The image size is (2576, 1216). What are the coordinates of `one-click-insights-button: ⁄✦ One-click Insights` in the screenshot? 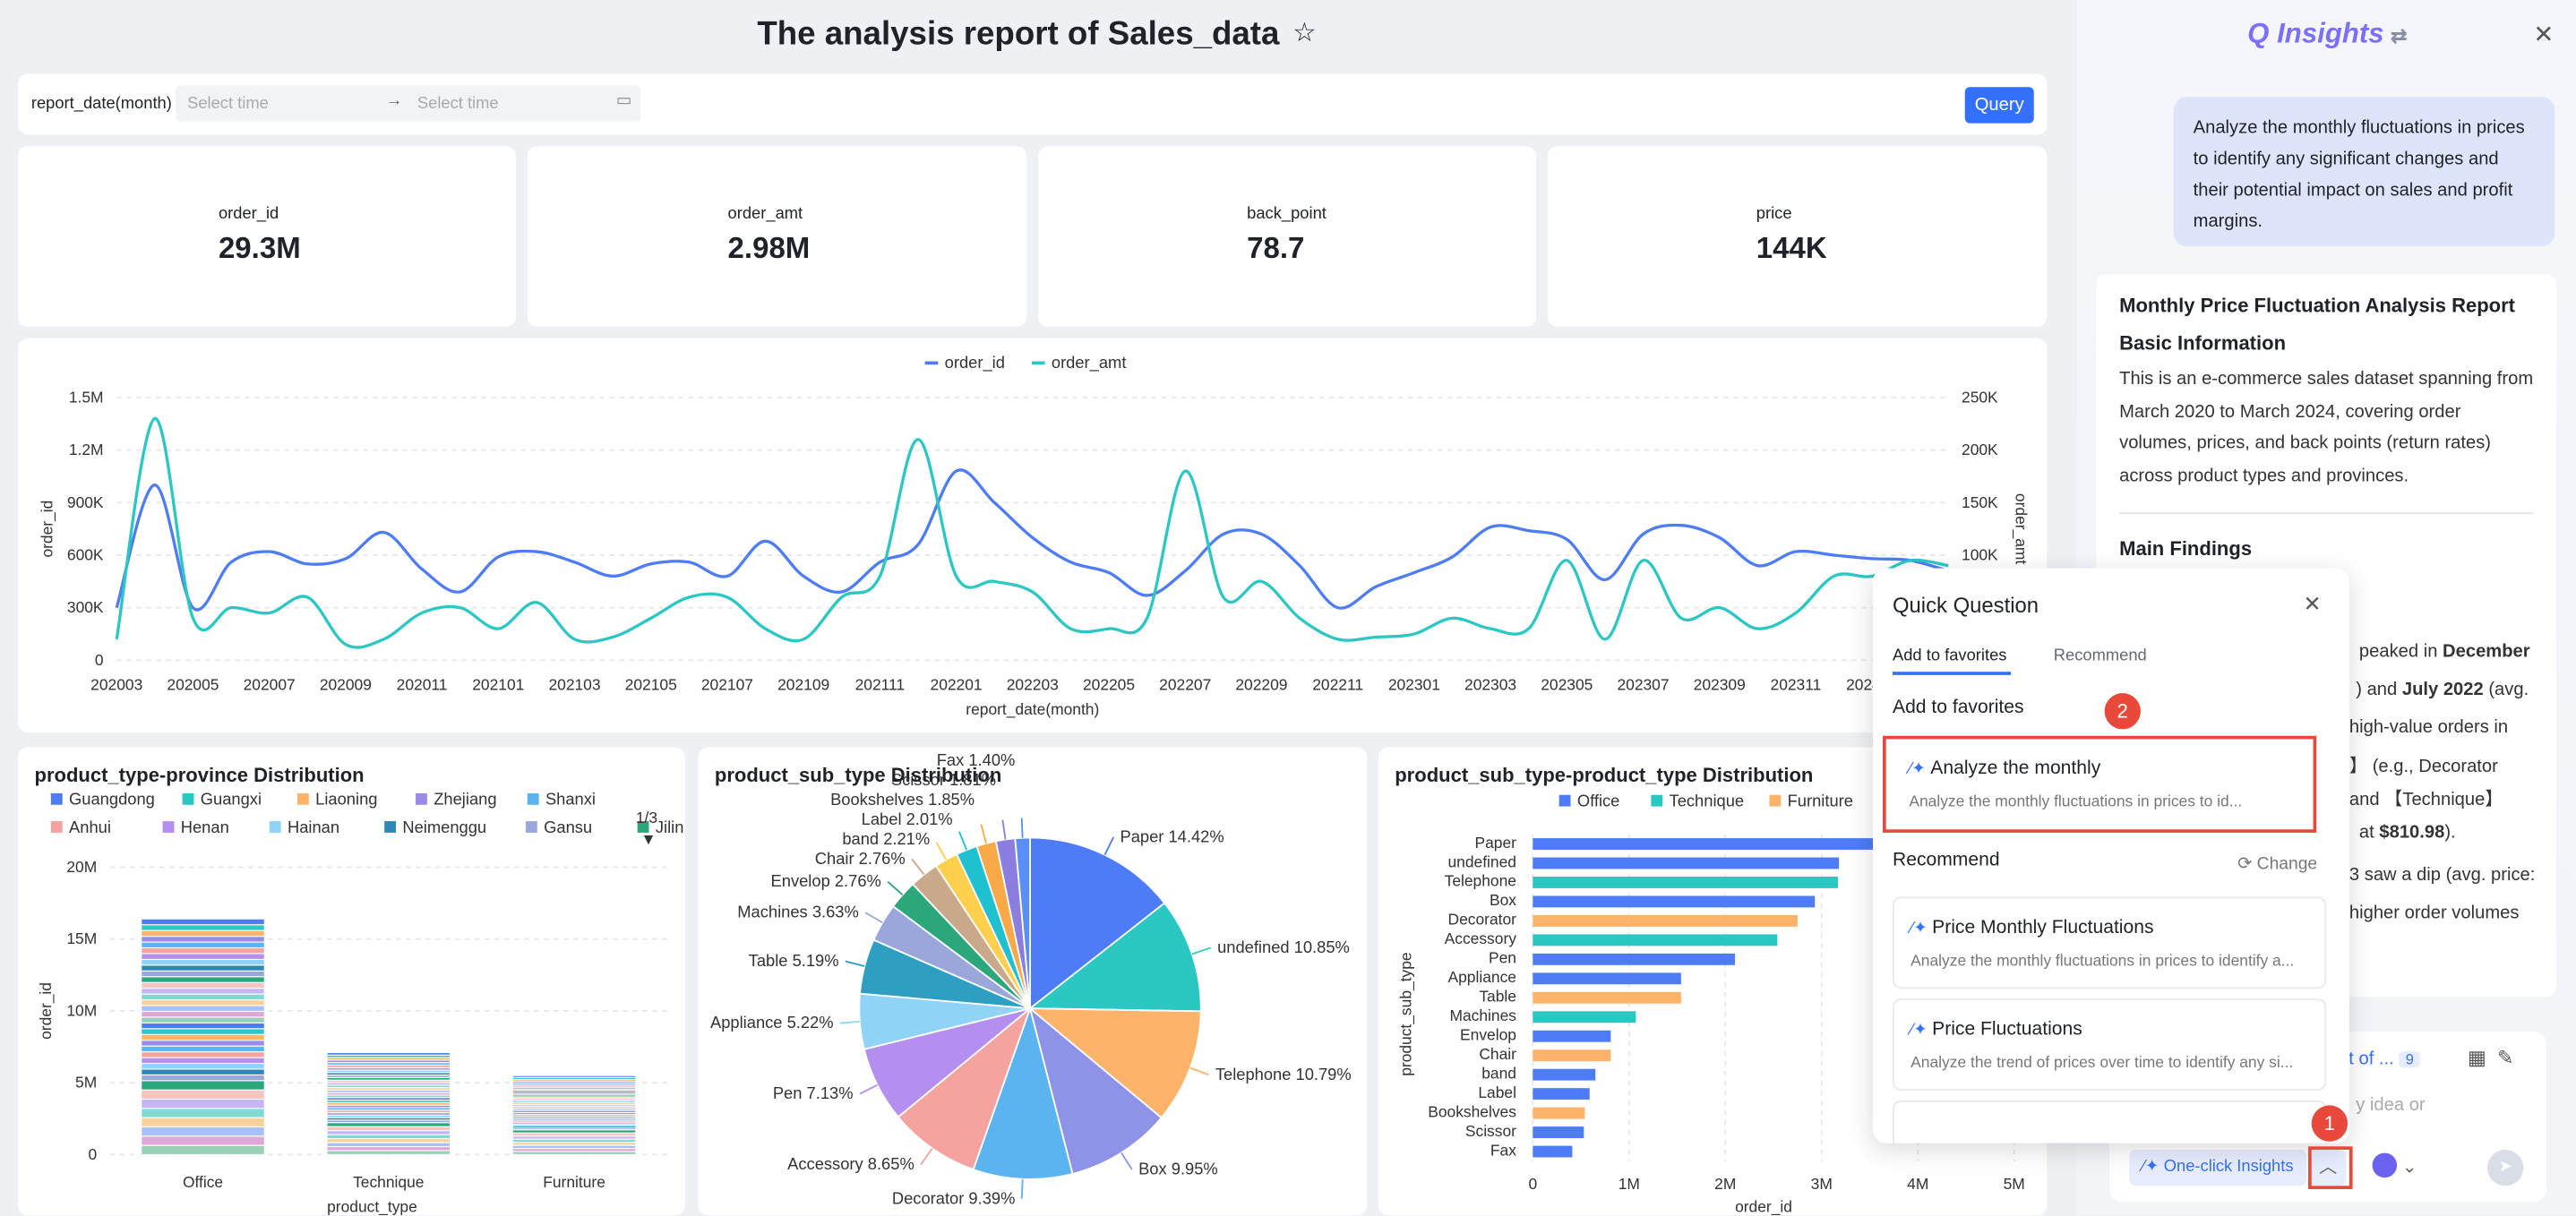 It's located at (2218, 1167).